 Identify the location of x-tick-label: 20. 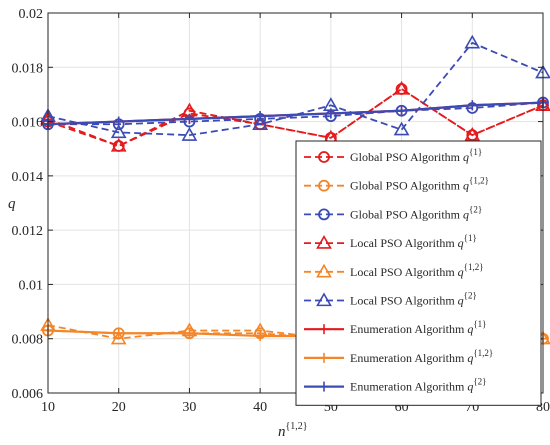
(119, 407).